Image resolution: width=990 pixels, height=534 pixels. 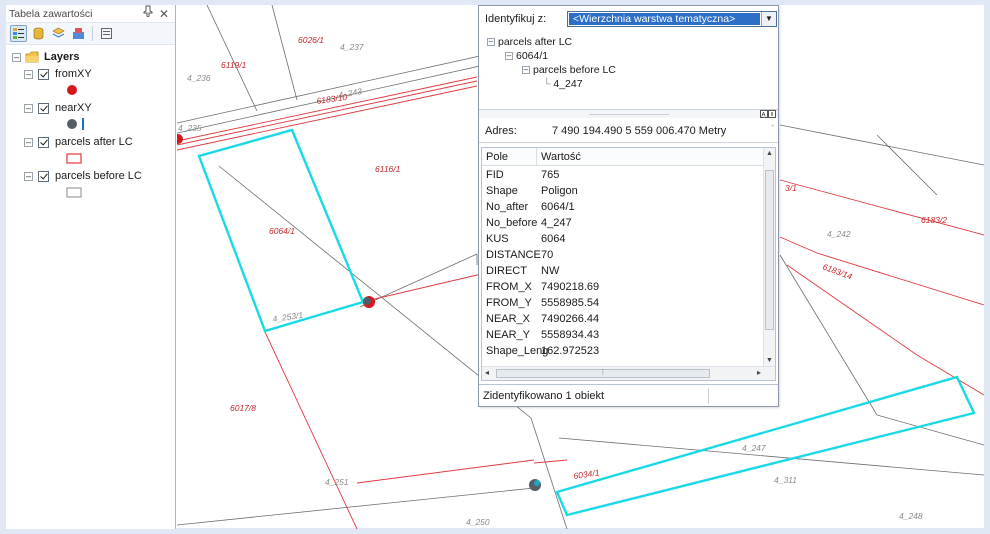 What do you see at coordinates (93, 176) in the screenshot?
I see `layer-row-parcels-before-lc: – parcels before LC` at bounding box center [93, 176].